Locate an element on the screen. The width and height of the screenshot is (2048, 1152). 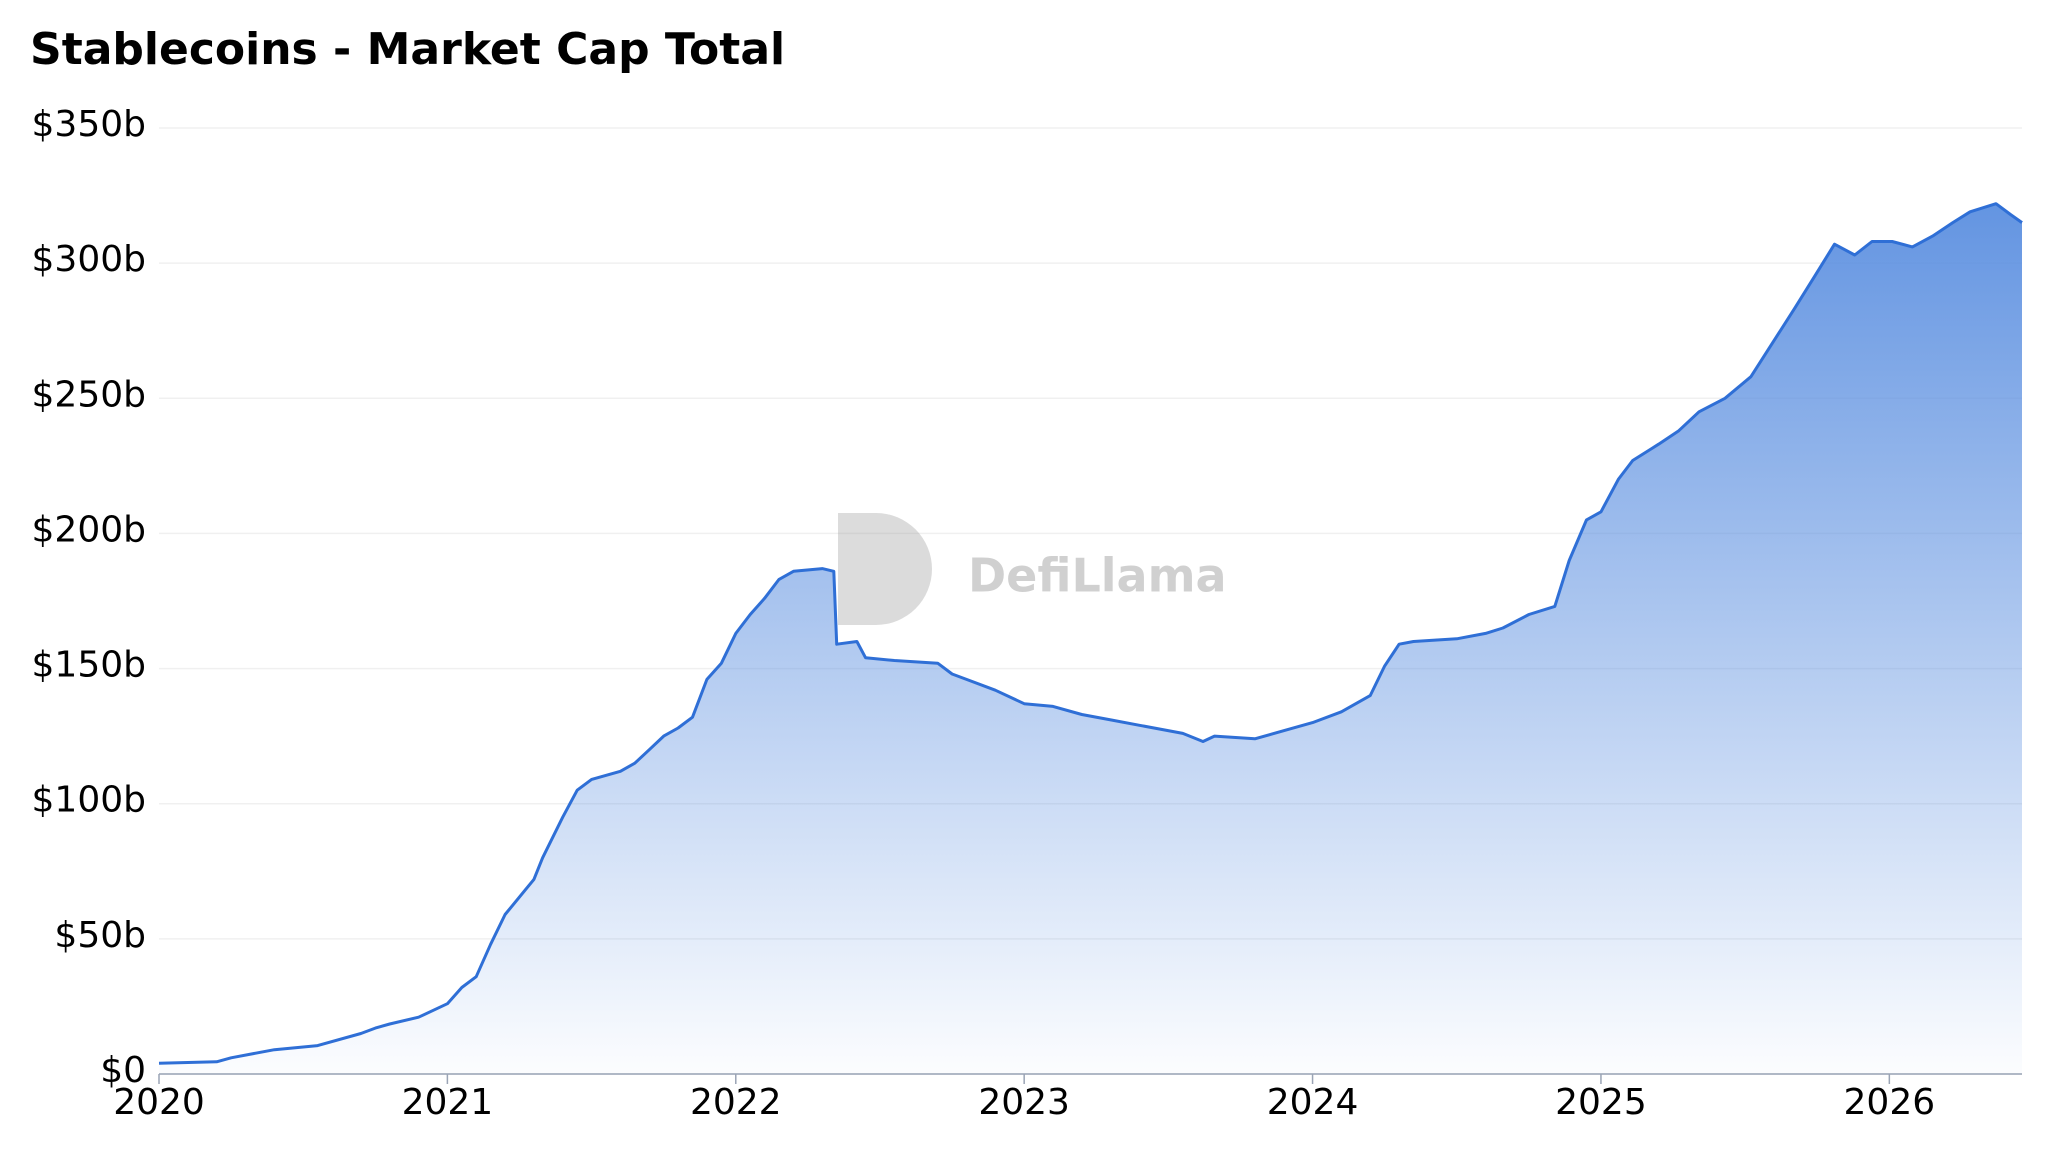
x-tick-label: 2025 is located at coordinates (1601, 1102).